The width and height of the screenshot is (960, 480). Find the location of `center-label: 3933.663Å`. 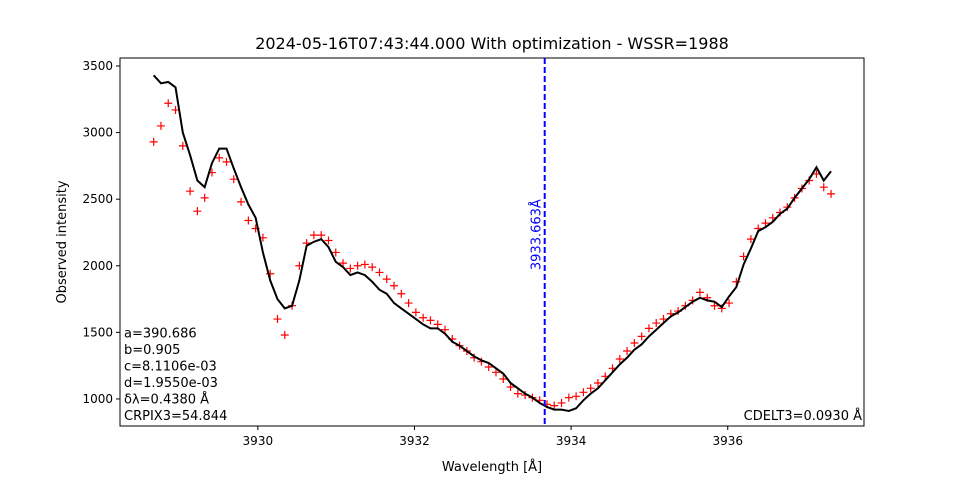

center-label: 3933.663Å is located at coordinates (537, 234).